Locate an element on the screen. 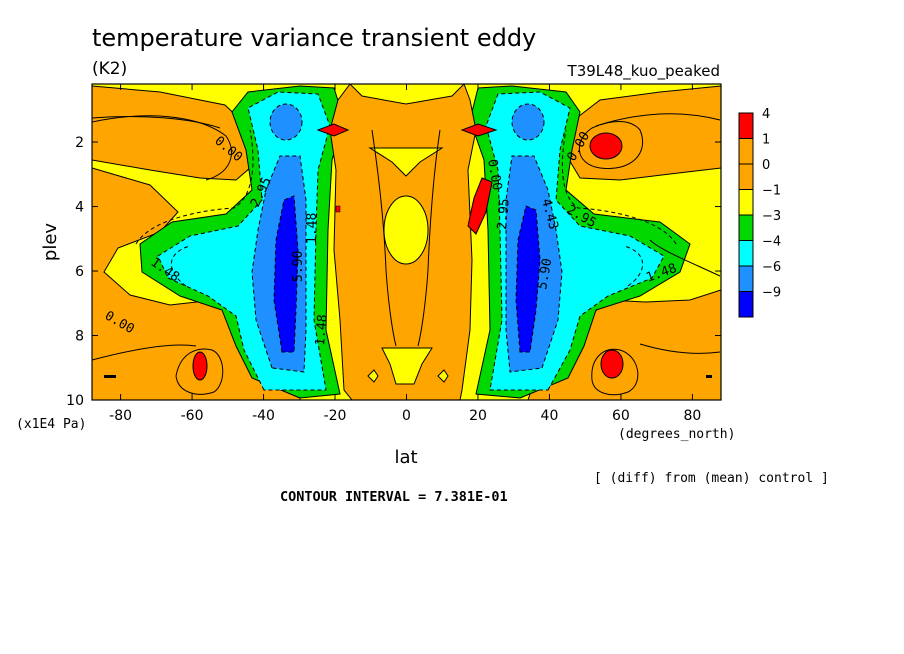  x-tick-label: -80 is located at coordinates (120, 416).